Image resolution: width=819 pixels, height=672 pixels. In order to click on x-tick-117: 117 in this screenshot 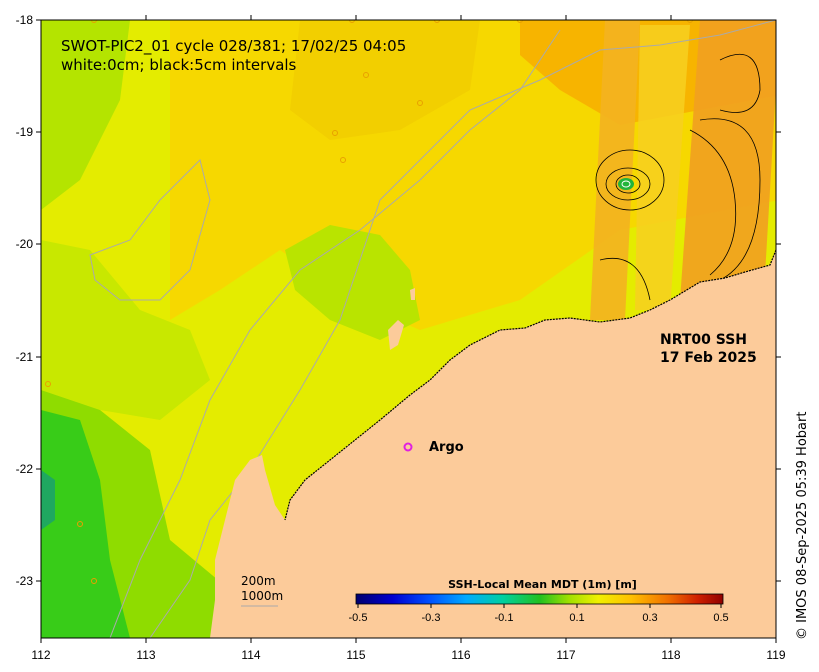, I will do `click(565, 655)`.